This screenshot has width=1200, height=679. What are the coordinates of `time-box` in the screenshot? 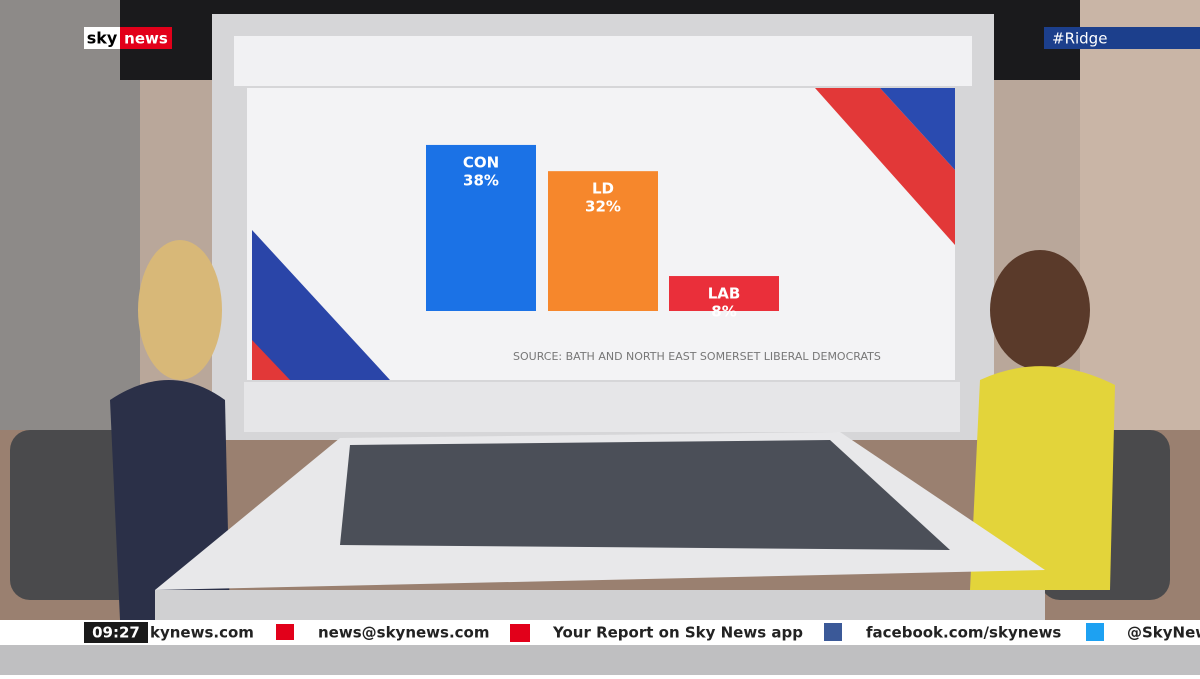 It's located at (116, 632).